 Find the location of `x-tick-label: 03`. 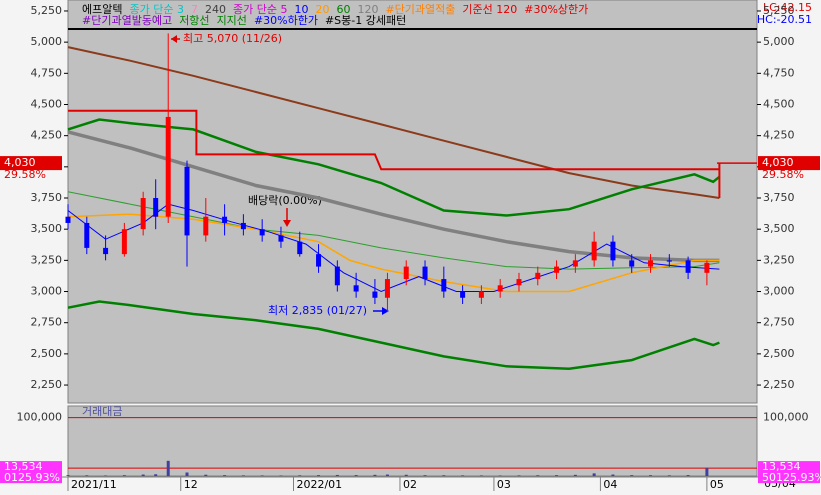

x-tick-label: 03 is located at coordinates (504, 484).